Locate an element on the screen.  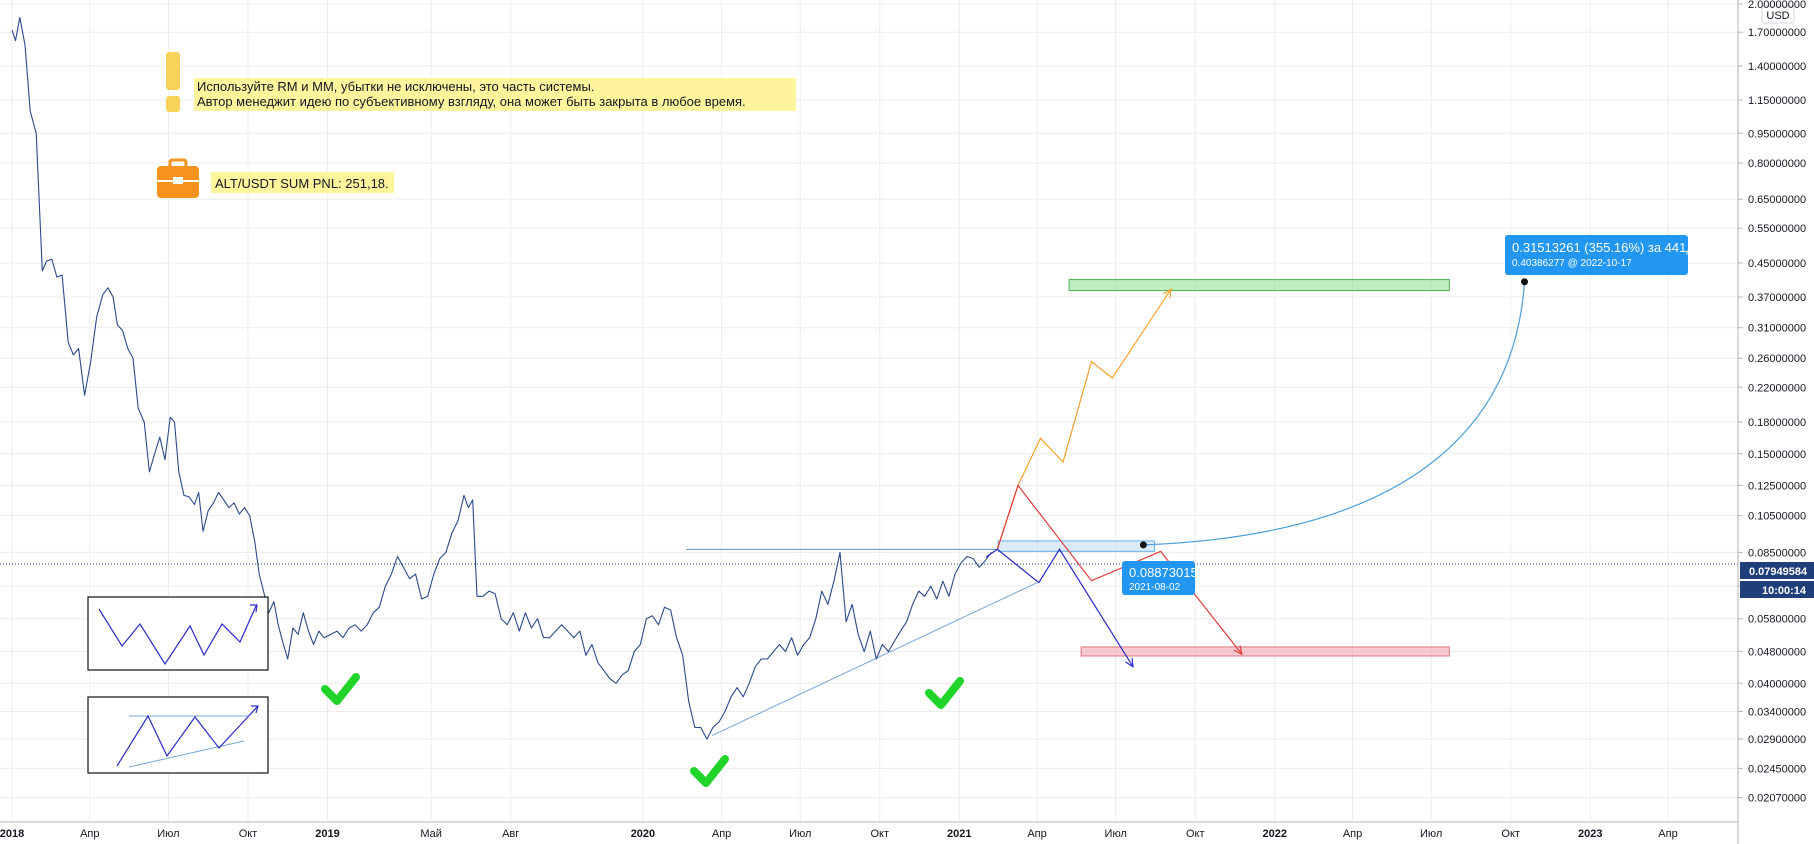
target-callout-main: 0.31513261 (355.16%) за 441д is located at coordinates (1603, 247).